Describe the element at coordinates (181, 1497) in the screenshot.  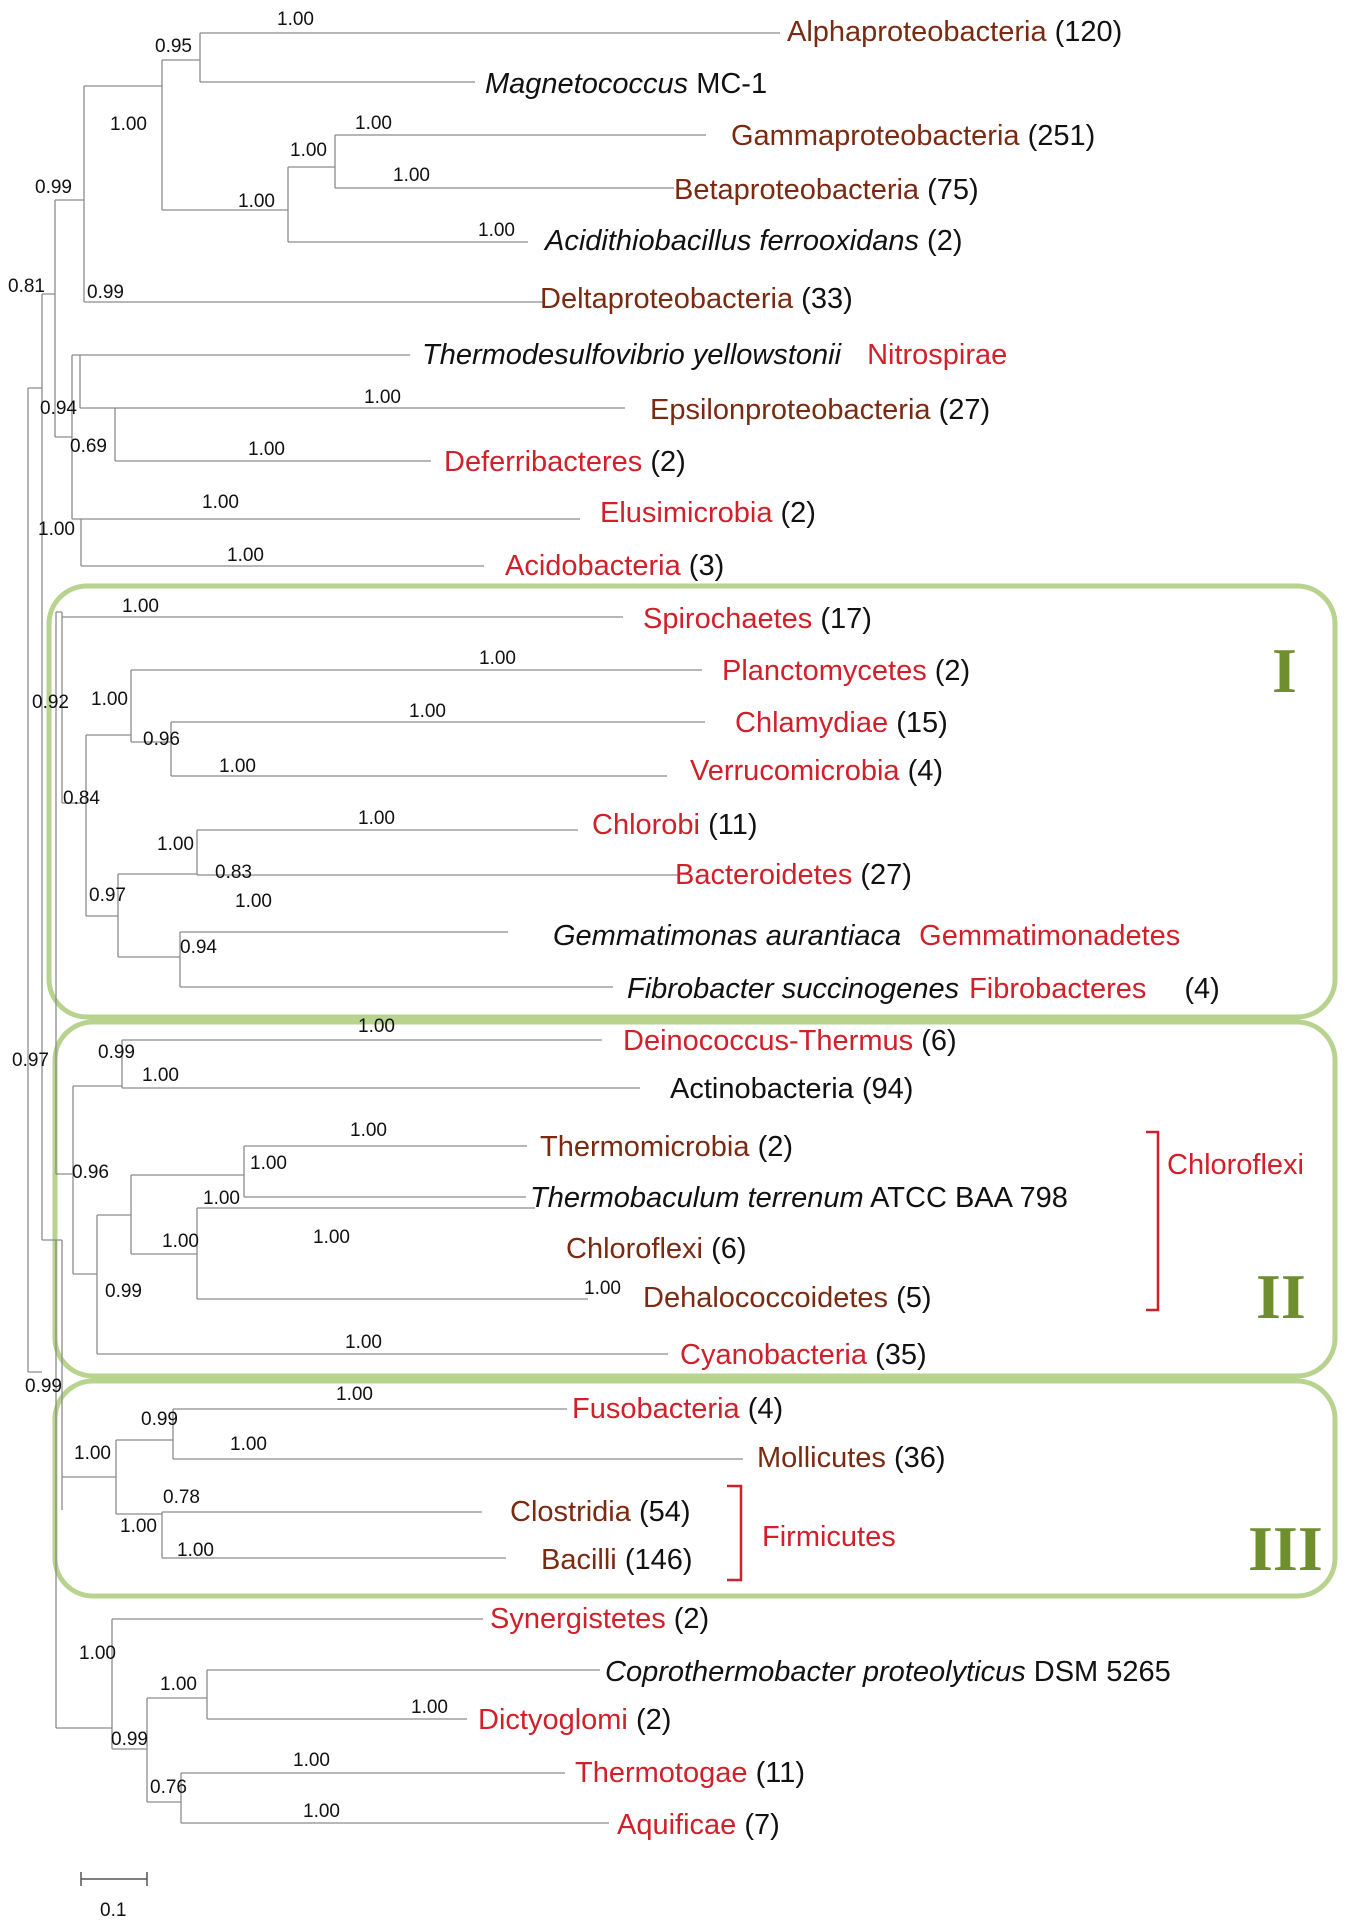
I see `support-value: 0.78` at that location.